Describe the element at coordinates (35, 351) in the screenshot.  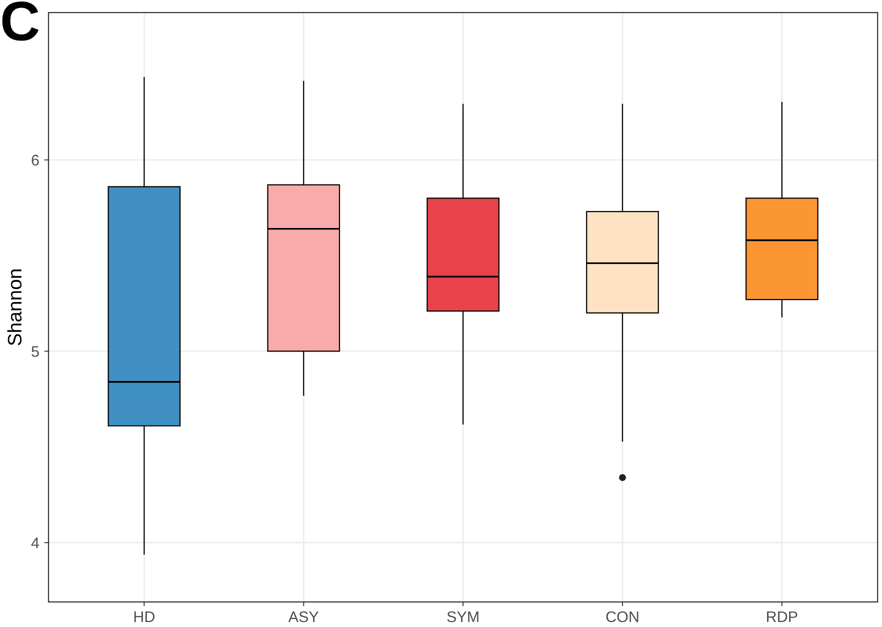
I see `y-tick-label: 5` at that location.